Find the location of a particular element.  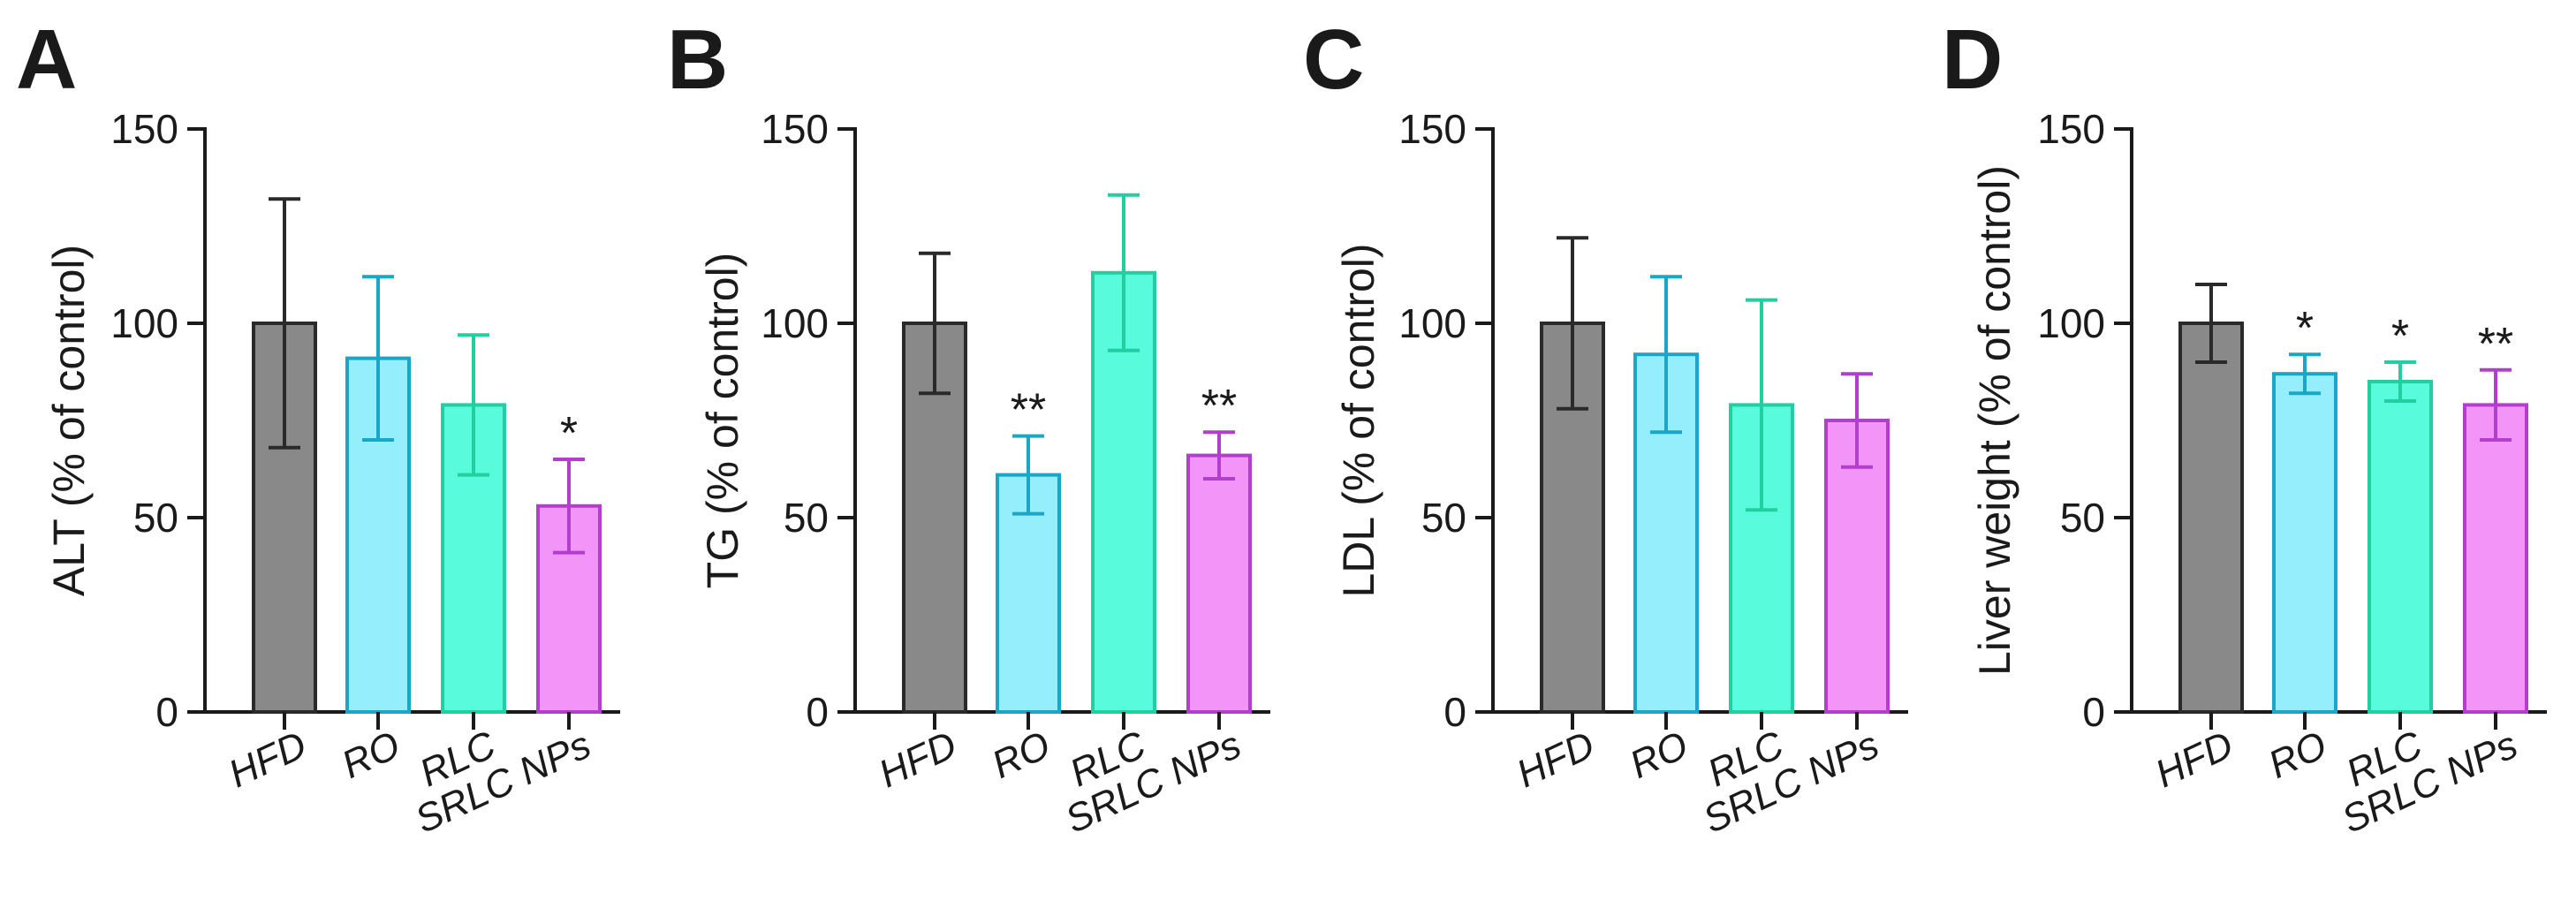

panel-letter: B is located at coordinates (697, 59).